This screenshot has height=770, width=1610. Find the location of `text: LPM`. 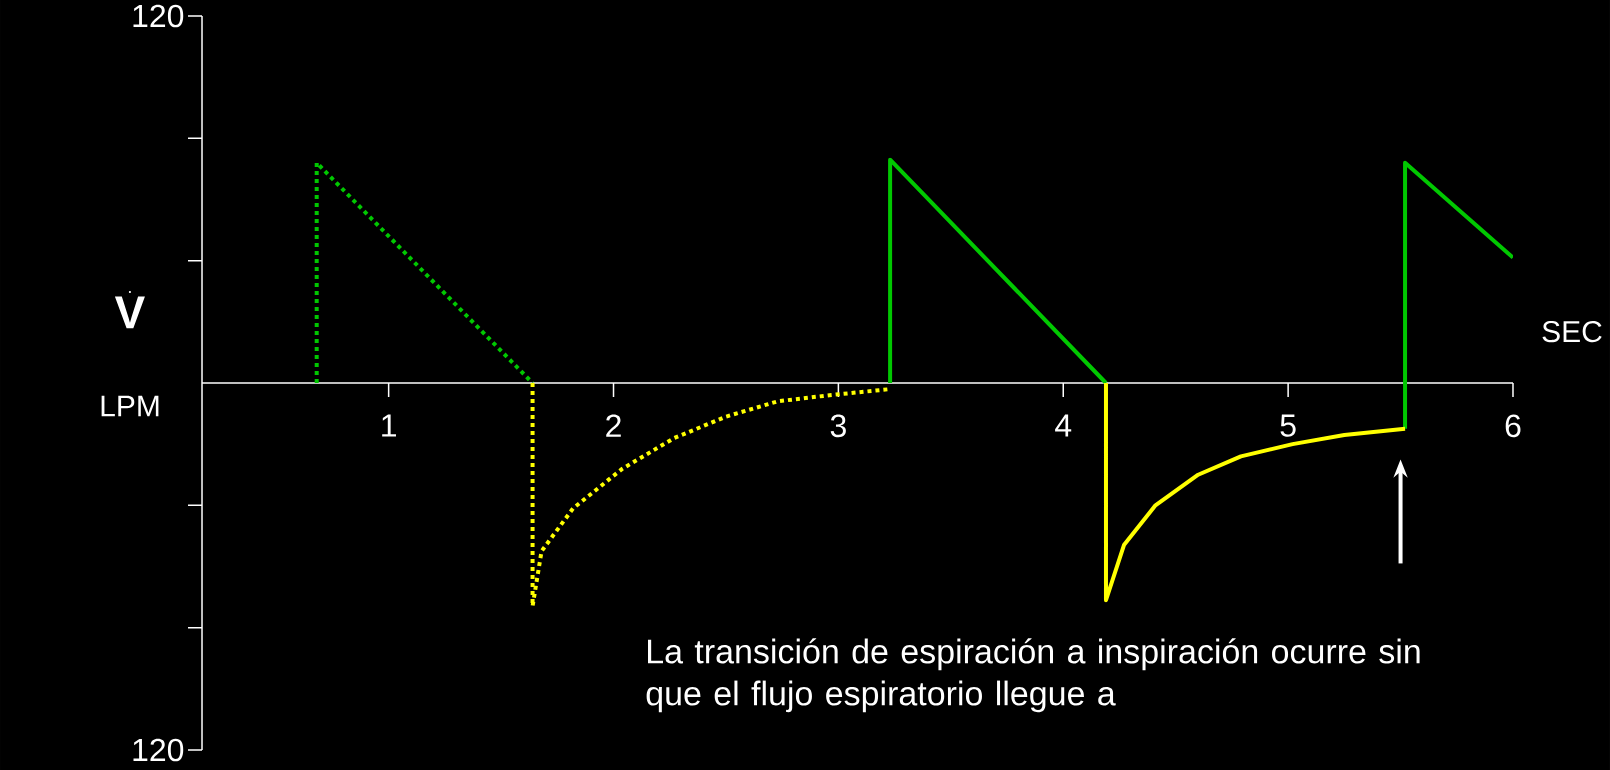

text: LPM is located at coordinates (130, 406).